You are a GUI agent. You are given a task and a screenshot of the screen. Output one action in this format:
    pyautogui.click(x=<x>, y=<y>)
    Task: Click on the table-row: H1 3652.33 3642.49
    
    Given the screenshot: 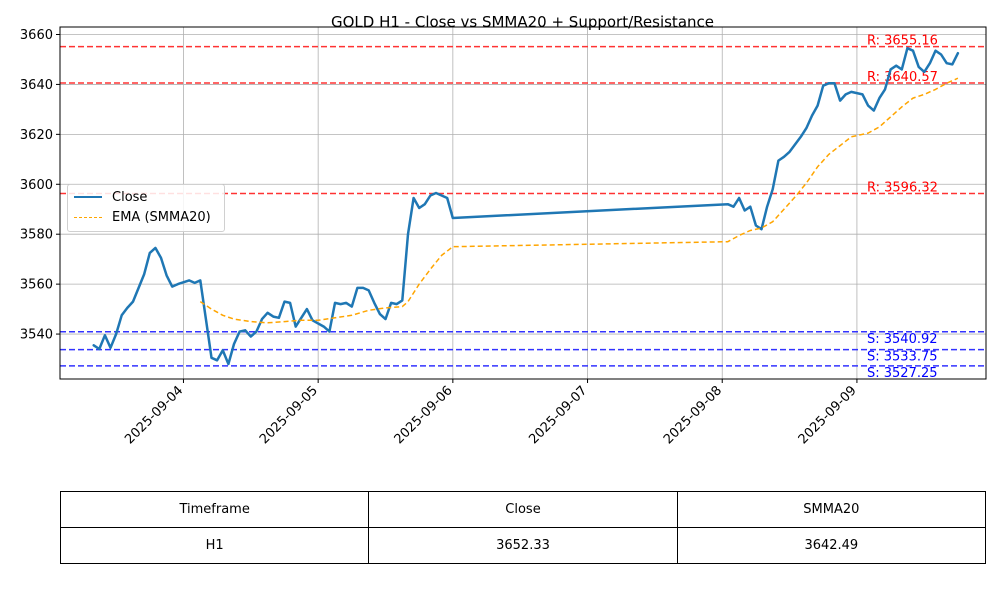 What is the action you would take?
    pyautogui.click(x=523, y=545)
    